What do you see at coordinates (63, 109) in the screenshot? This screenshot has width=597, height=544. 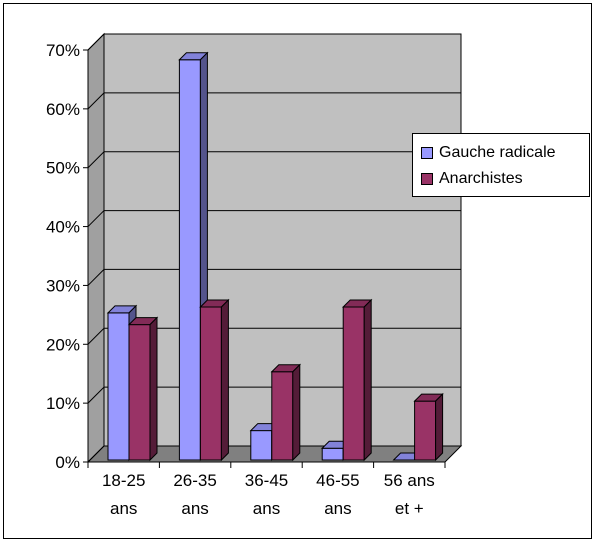 I see `y-tick-label: 60%` at bounding box center [63, 109].